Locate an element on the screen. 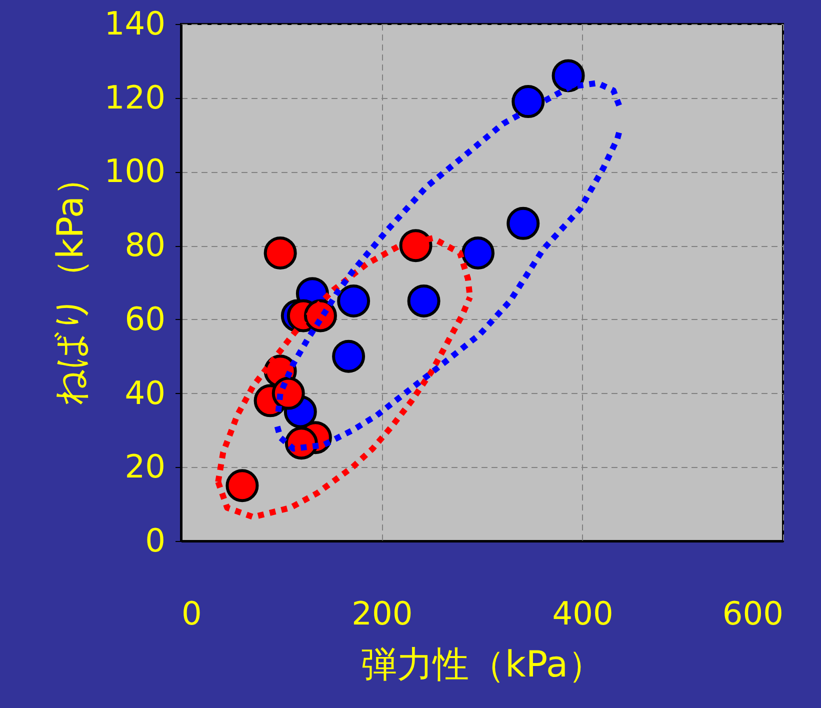 The height and width of the screenshot is (708, 821). y-tick-label: 80 is located at coordinates (145, 245).